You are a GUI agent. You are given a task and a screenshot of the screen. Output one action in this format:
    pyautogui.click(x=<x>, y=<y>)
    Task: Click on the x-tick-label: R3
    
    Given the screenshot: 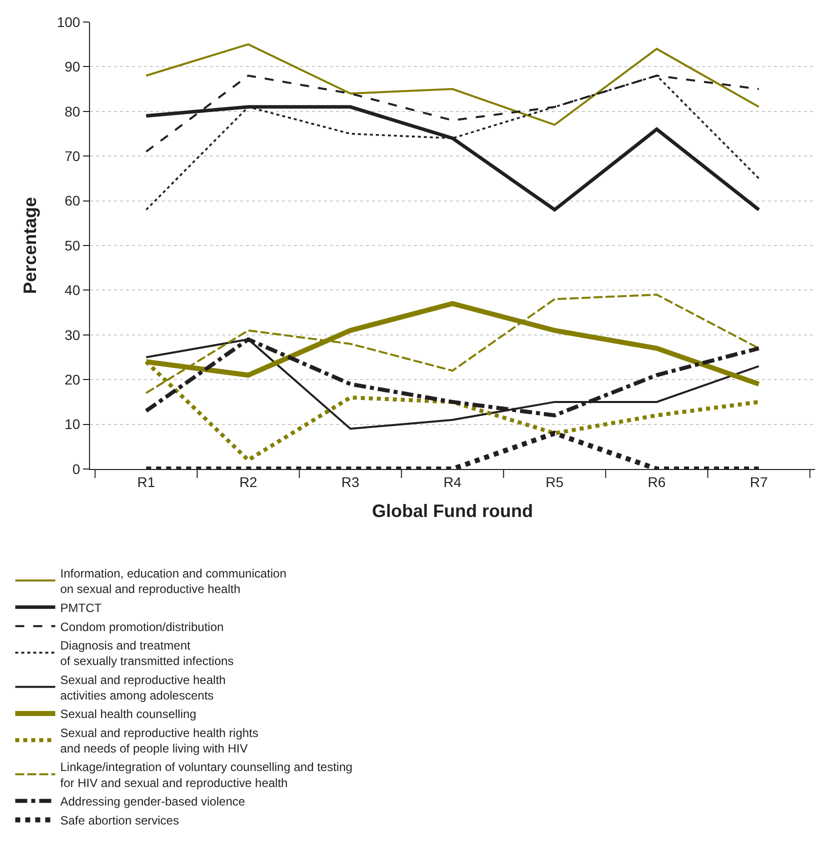 What is the action you would take?
    pyautogui.click(x=350, y=482)
    